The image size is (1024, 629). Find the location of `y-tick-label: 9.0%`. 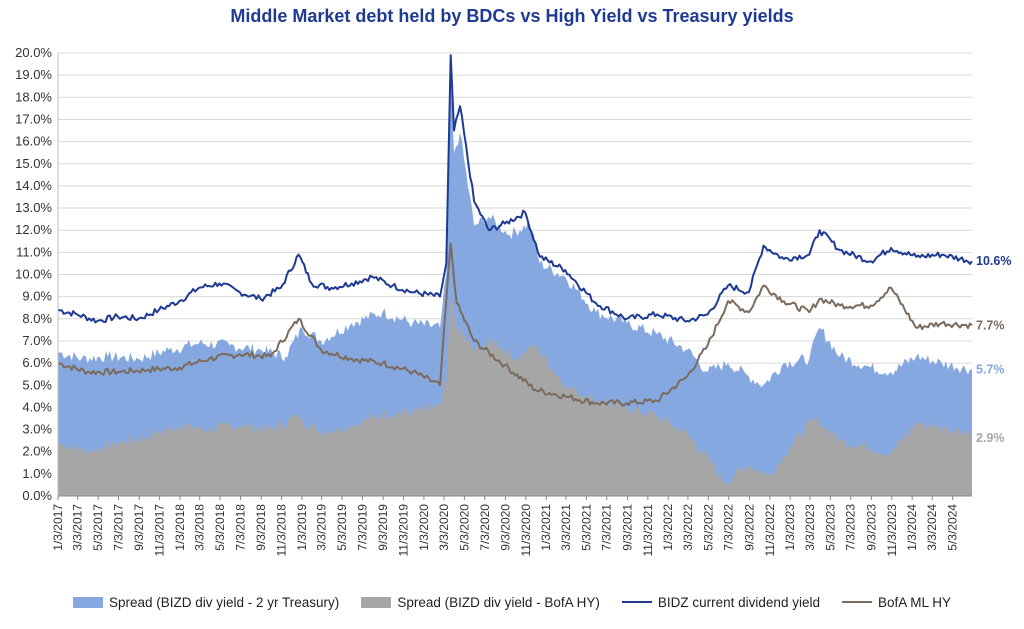

y-tick-label: 9.0% is located at coordinates (37, 296).